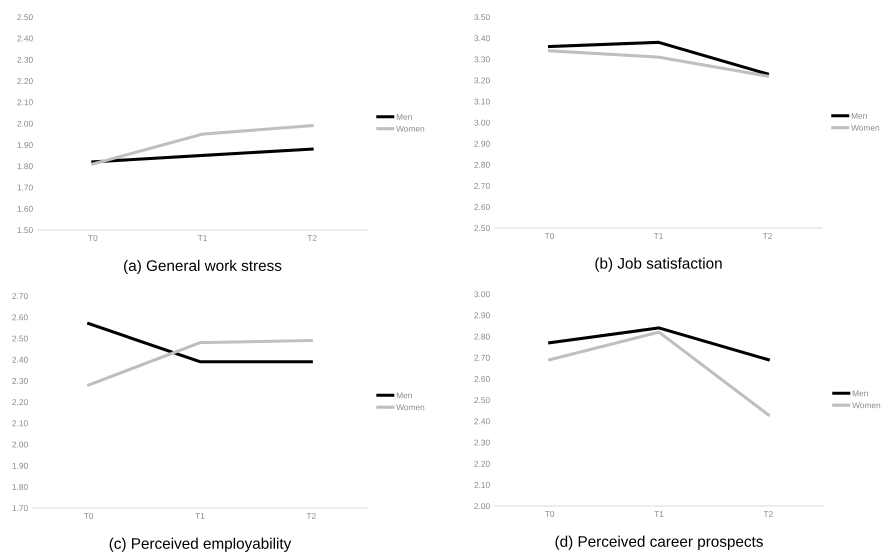  What do you see at coordinates (482, 17) in the screenshot?
I see `y-tick-label: 3.50` at bounding box center [482, 17].